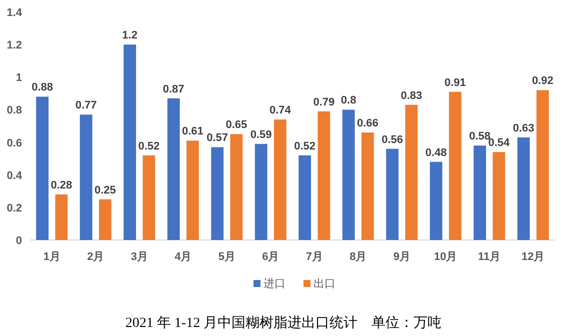  I want to click on data-label: 0.63, so click(523, 128).